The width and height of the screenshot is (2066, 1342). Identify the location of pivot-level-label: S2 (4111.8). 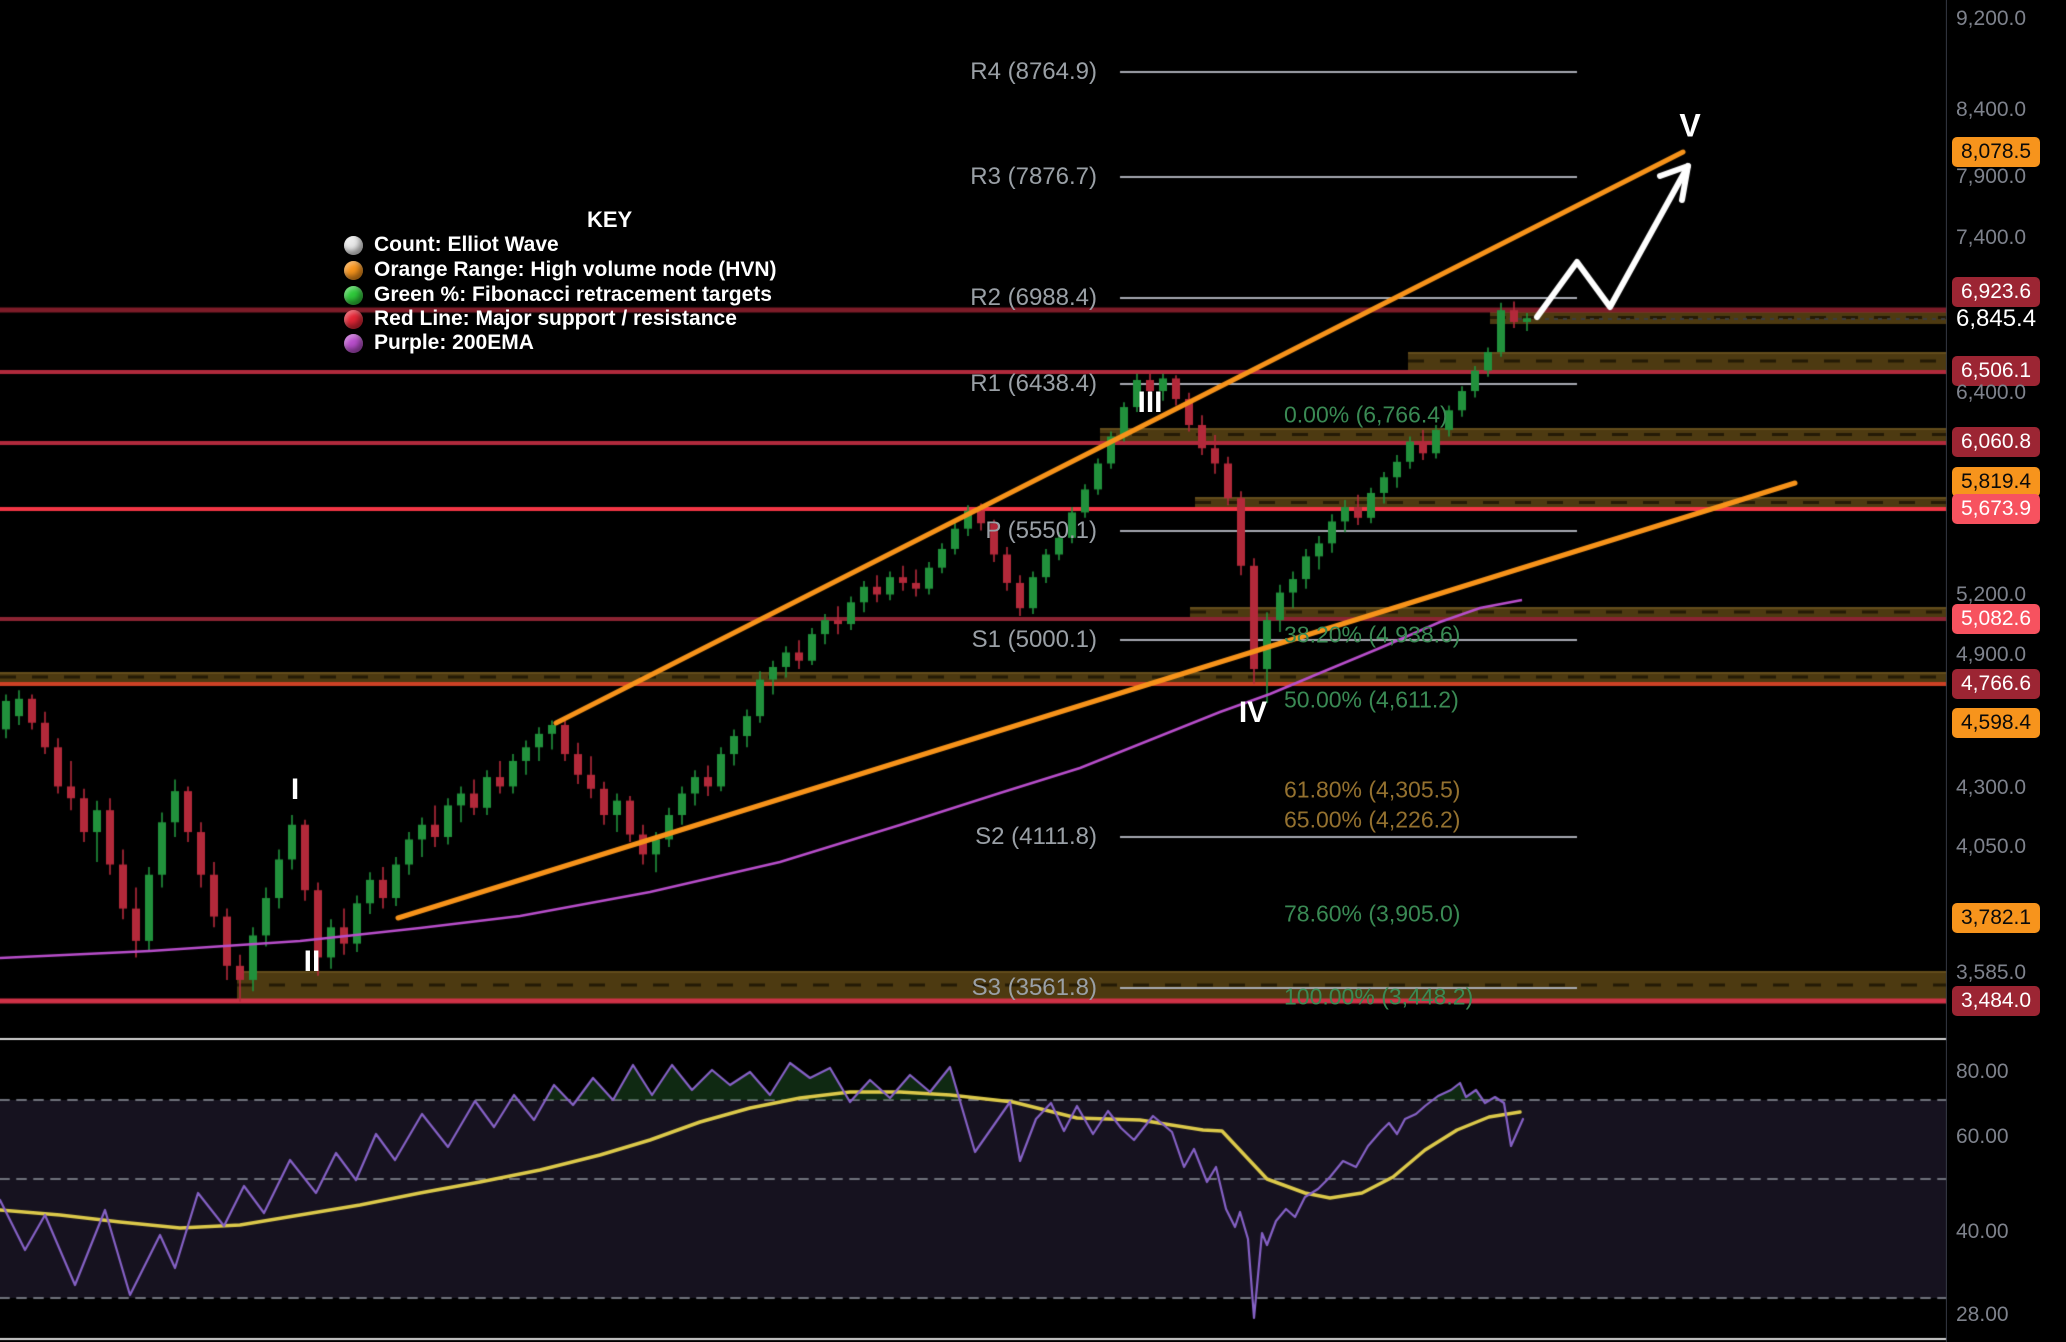
(1036, 836).